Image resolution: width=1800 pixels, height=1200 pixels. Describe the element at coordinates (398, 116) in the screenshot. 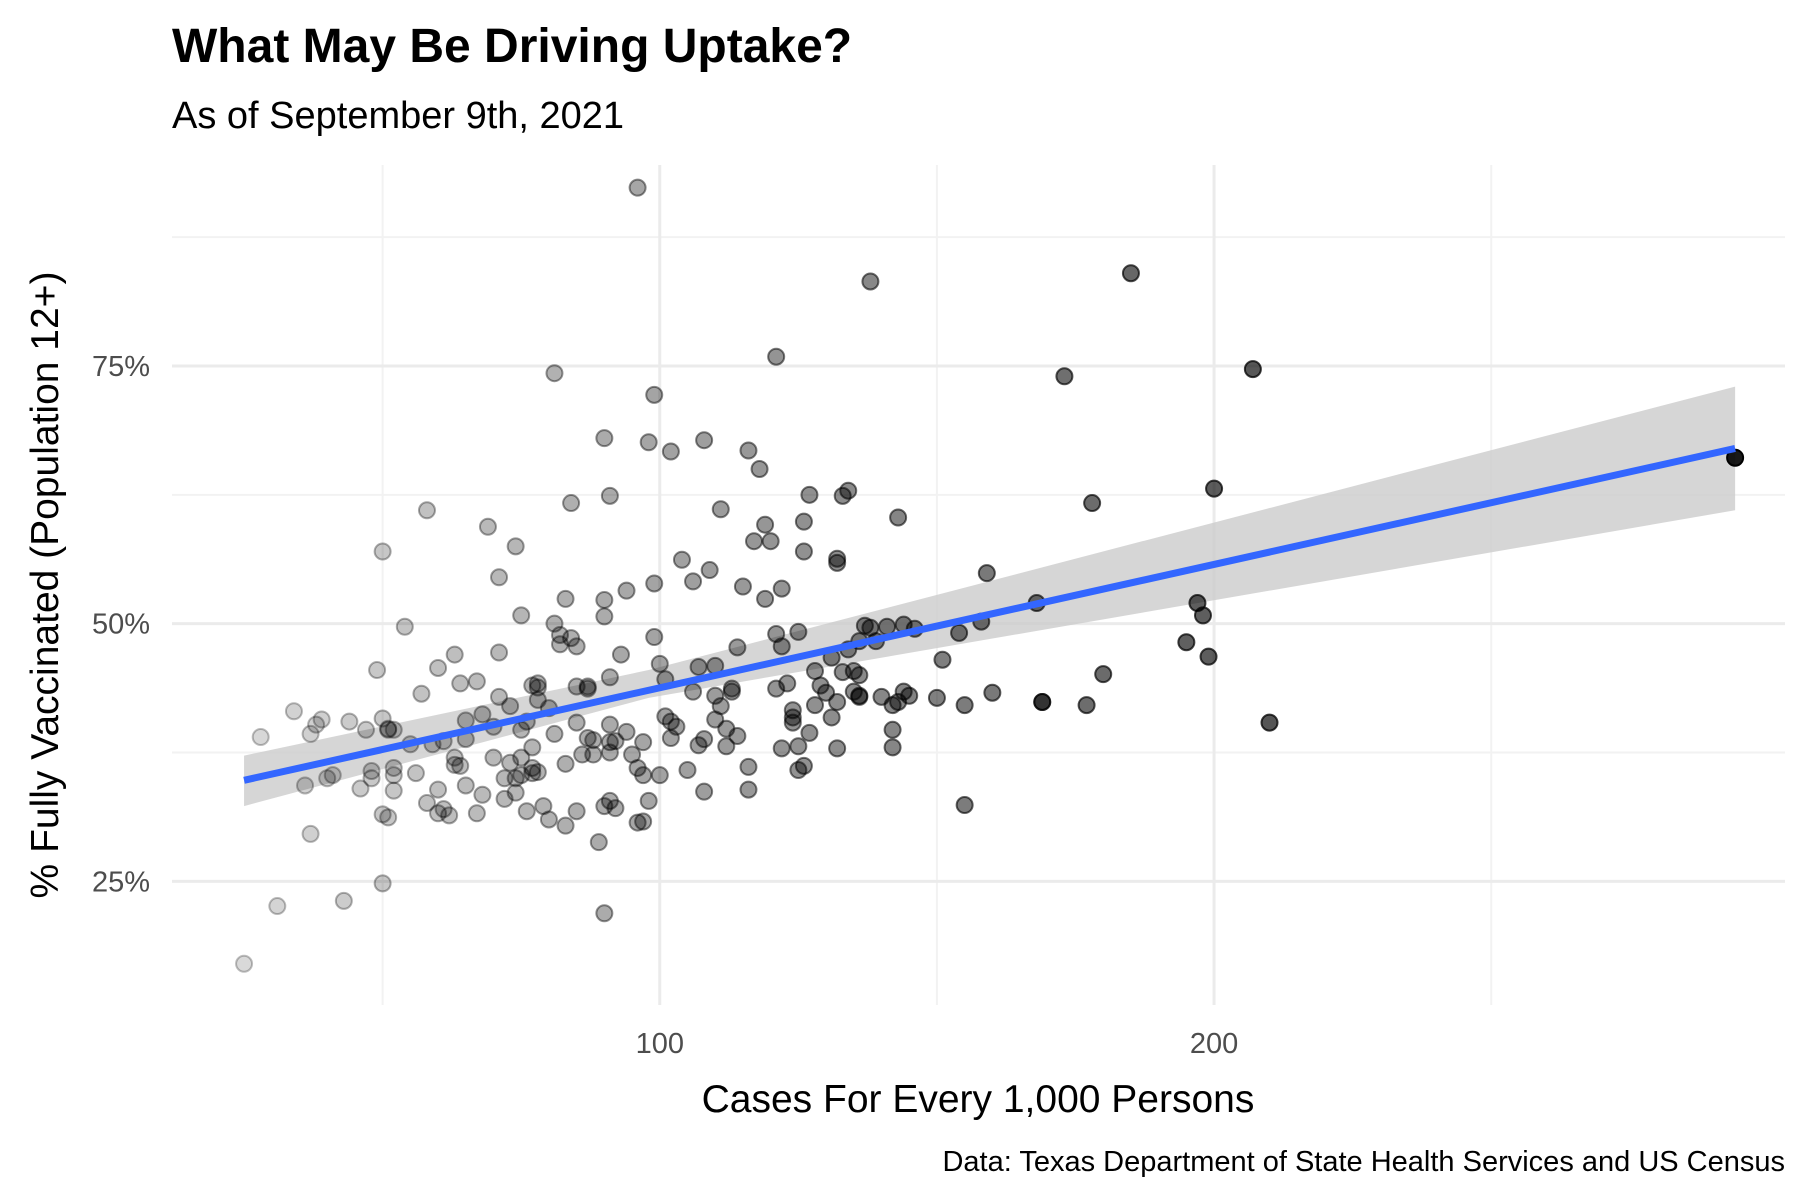

I see `chart-subtitle: As of September 9th, 2021` at that location.